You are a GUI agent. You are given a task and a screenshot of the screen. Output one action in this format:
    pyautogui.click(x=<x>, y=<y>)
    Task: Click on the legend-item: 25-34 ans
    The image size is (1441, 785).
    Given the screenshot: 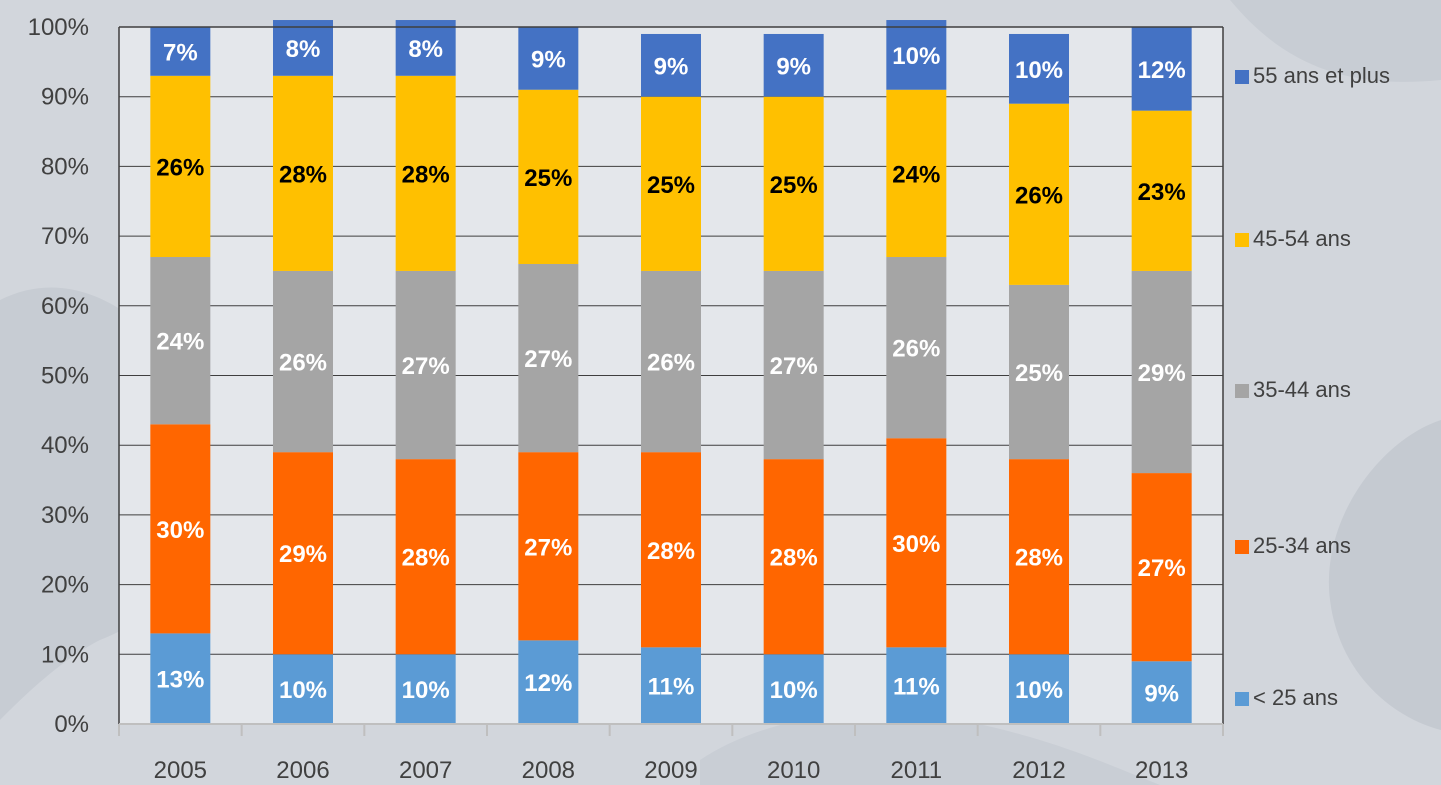 What is the action you would take?
    pyautogui.click(x=1293, y=545)
    